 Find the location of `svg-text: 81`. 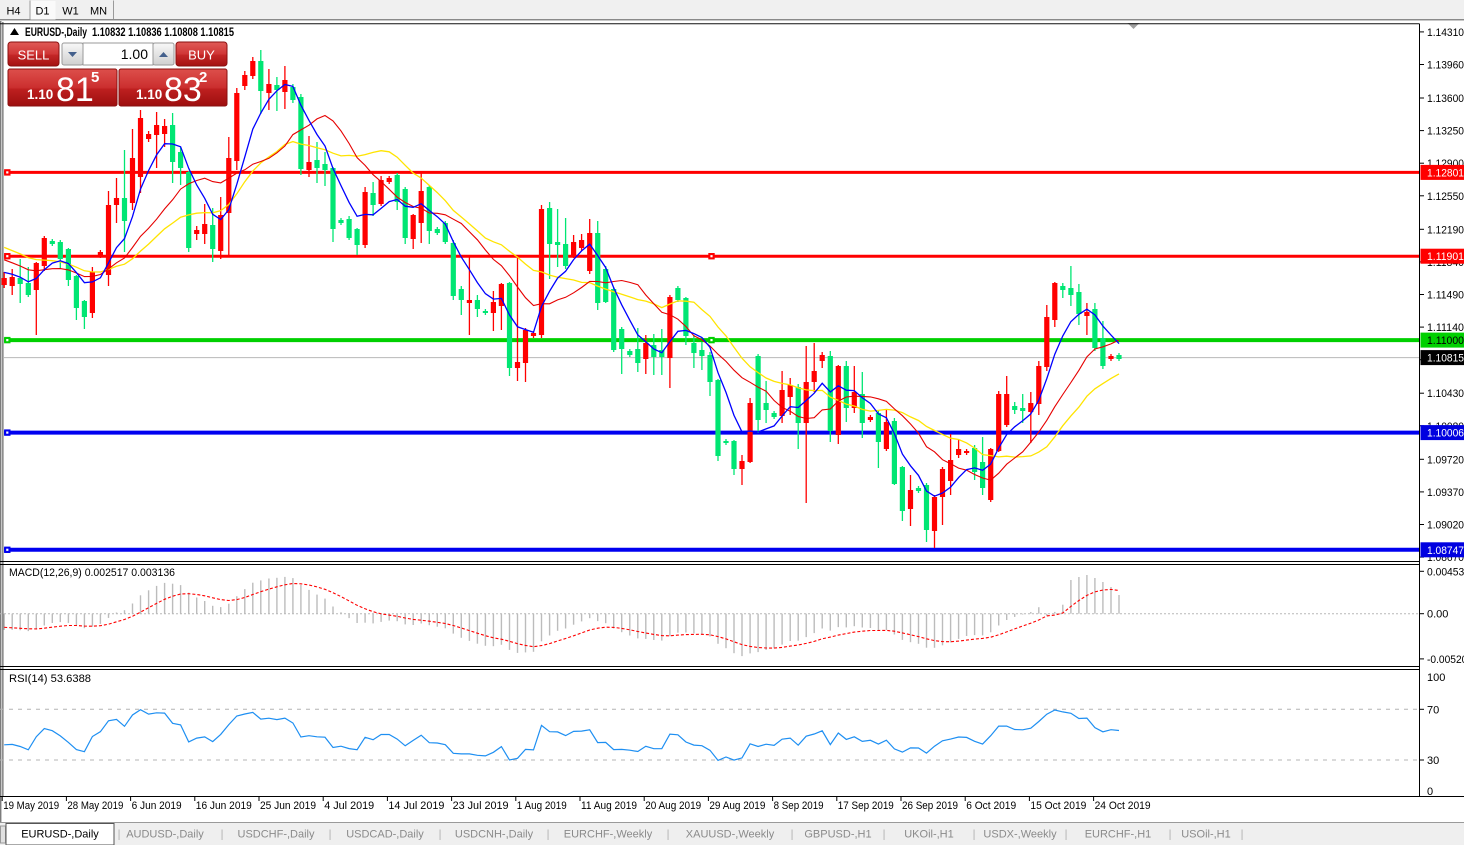

svg-text: 81 is located at coordinates (75, 90).